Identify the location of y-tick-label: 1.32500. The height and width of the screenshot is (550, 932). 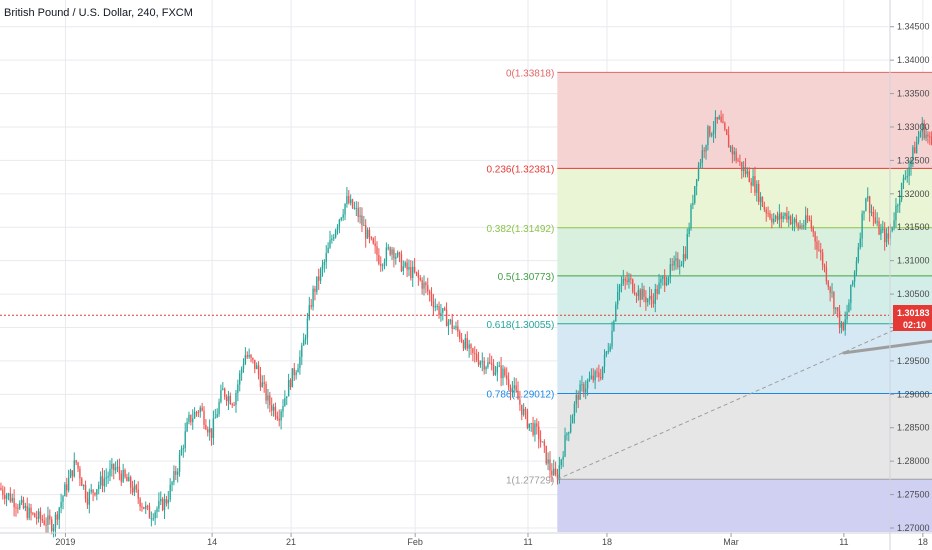
(913, 160).